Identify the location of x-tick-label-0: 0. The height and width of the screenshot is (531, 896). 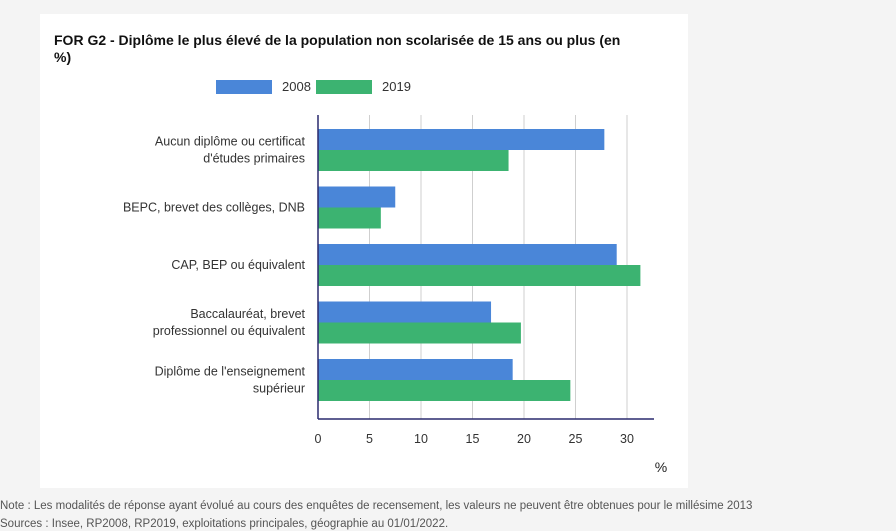
(318, 439).